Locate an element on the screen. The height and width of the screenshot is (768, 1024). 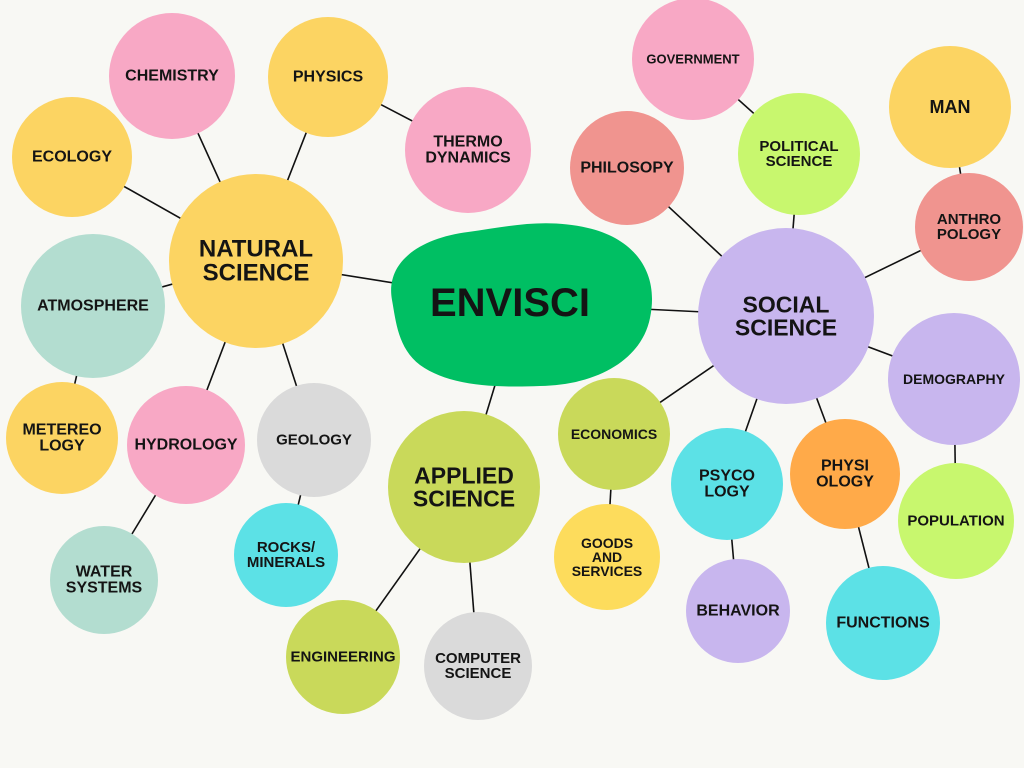
natural-circle is located at coordinates (256, 261).